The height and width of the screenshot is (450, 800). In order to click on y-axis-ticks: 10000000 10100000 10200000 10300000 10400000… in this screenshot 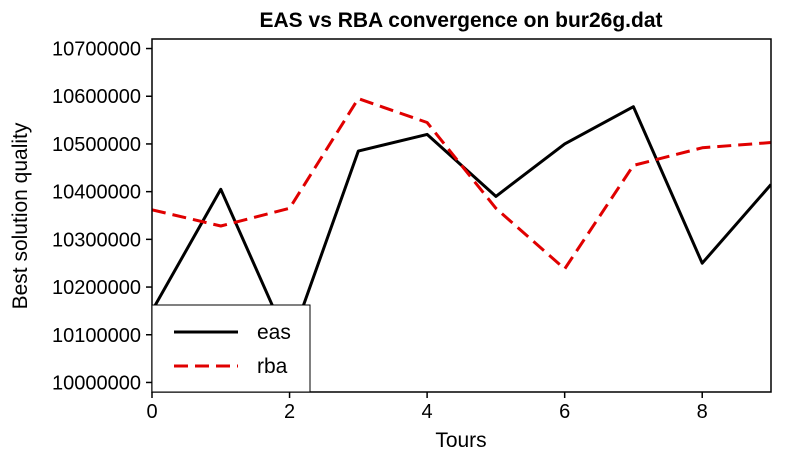, I will do `click(102, 216)`.